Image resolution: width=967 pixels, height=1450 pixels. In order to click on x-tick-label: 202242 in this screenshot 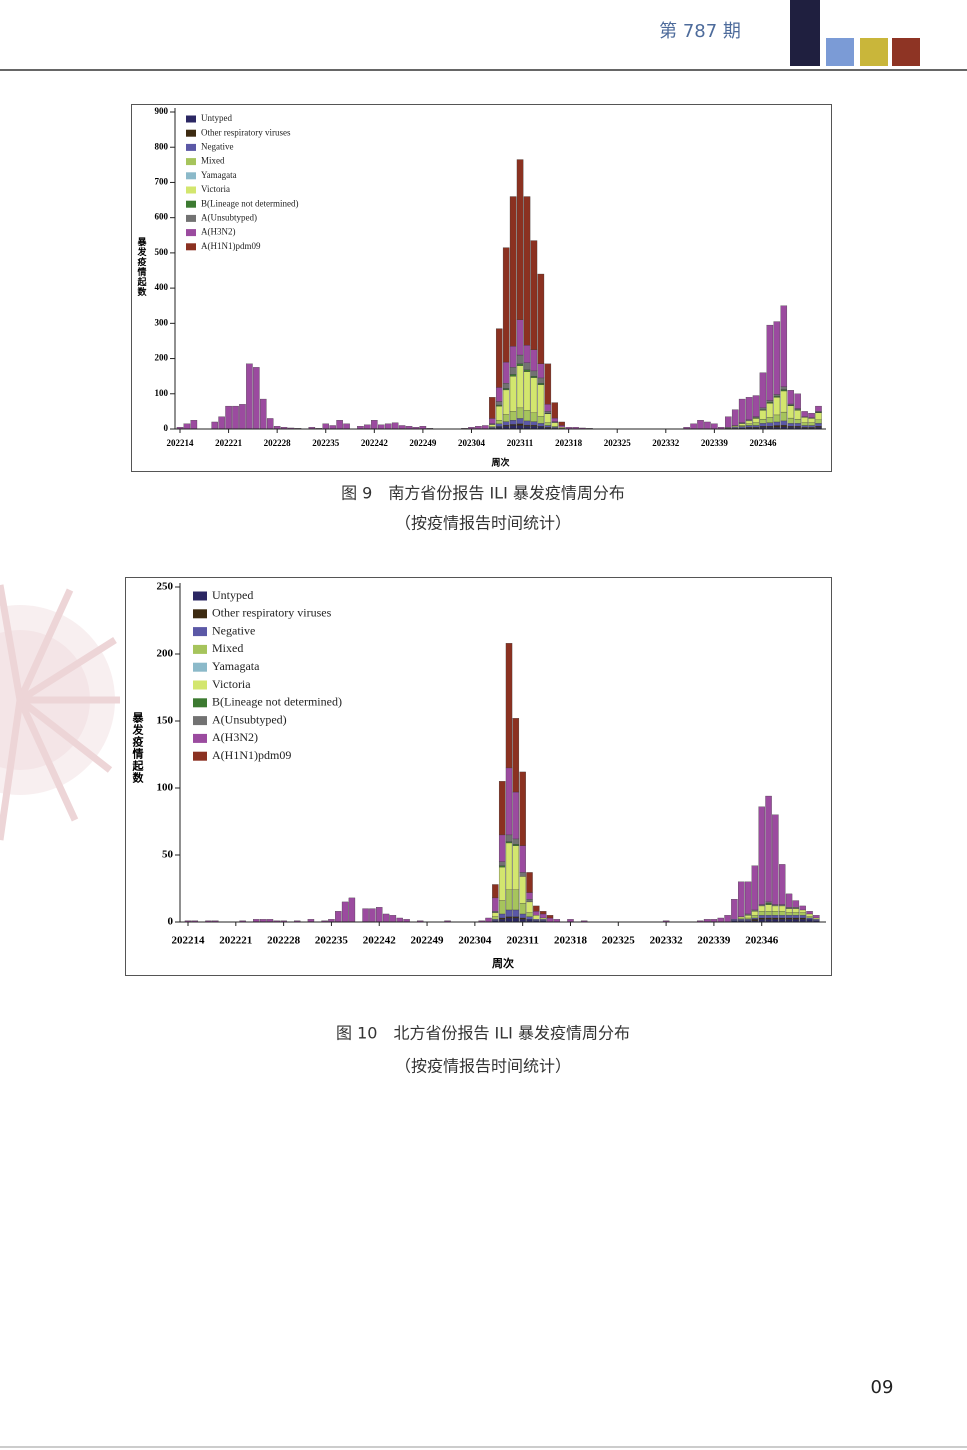, I will do `click(375, 443)`.